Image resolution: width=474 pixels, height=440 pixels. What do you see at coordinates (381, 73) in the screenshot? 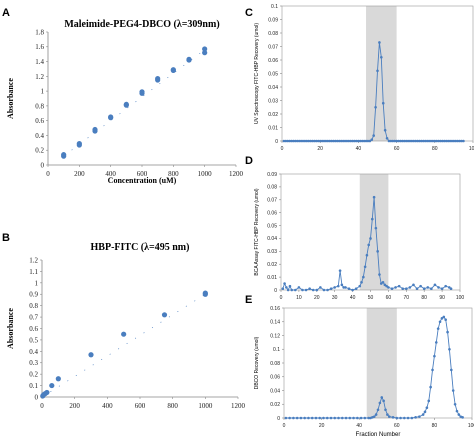
I see `shaded-region` at bounding box center [381, 73].